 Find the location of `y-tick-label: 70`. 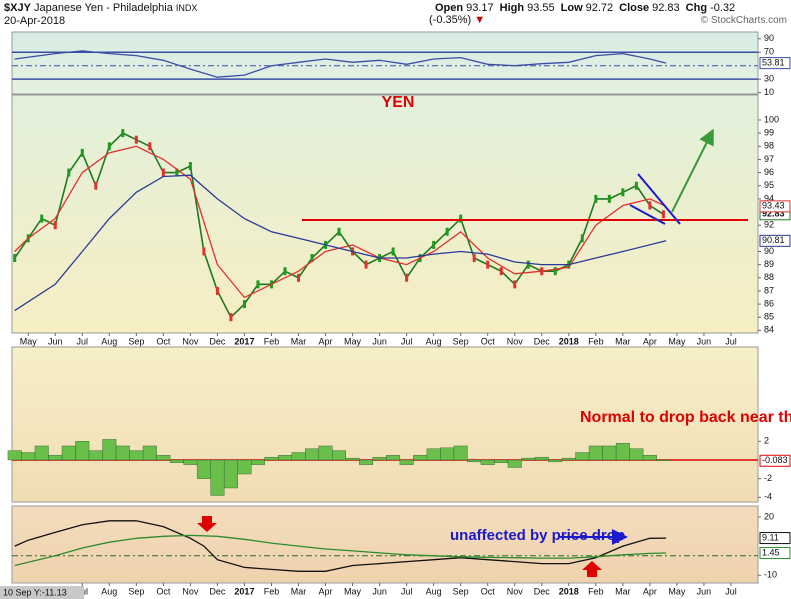

y-tick-label: 70 is located at coordinates (769, 52).